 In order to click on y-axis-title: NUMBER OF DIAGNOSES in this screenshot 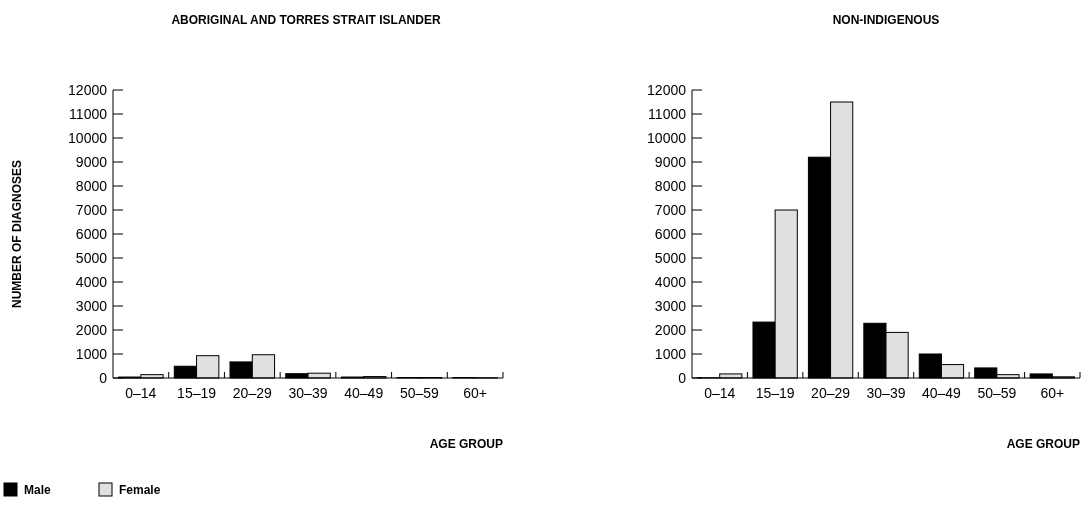, I will do `click(17, 234)`.